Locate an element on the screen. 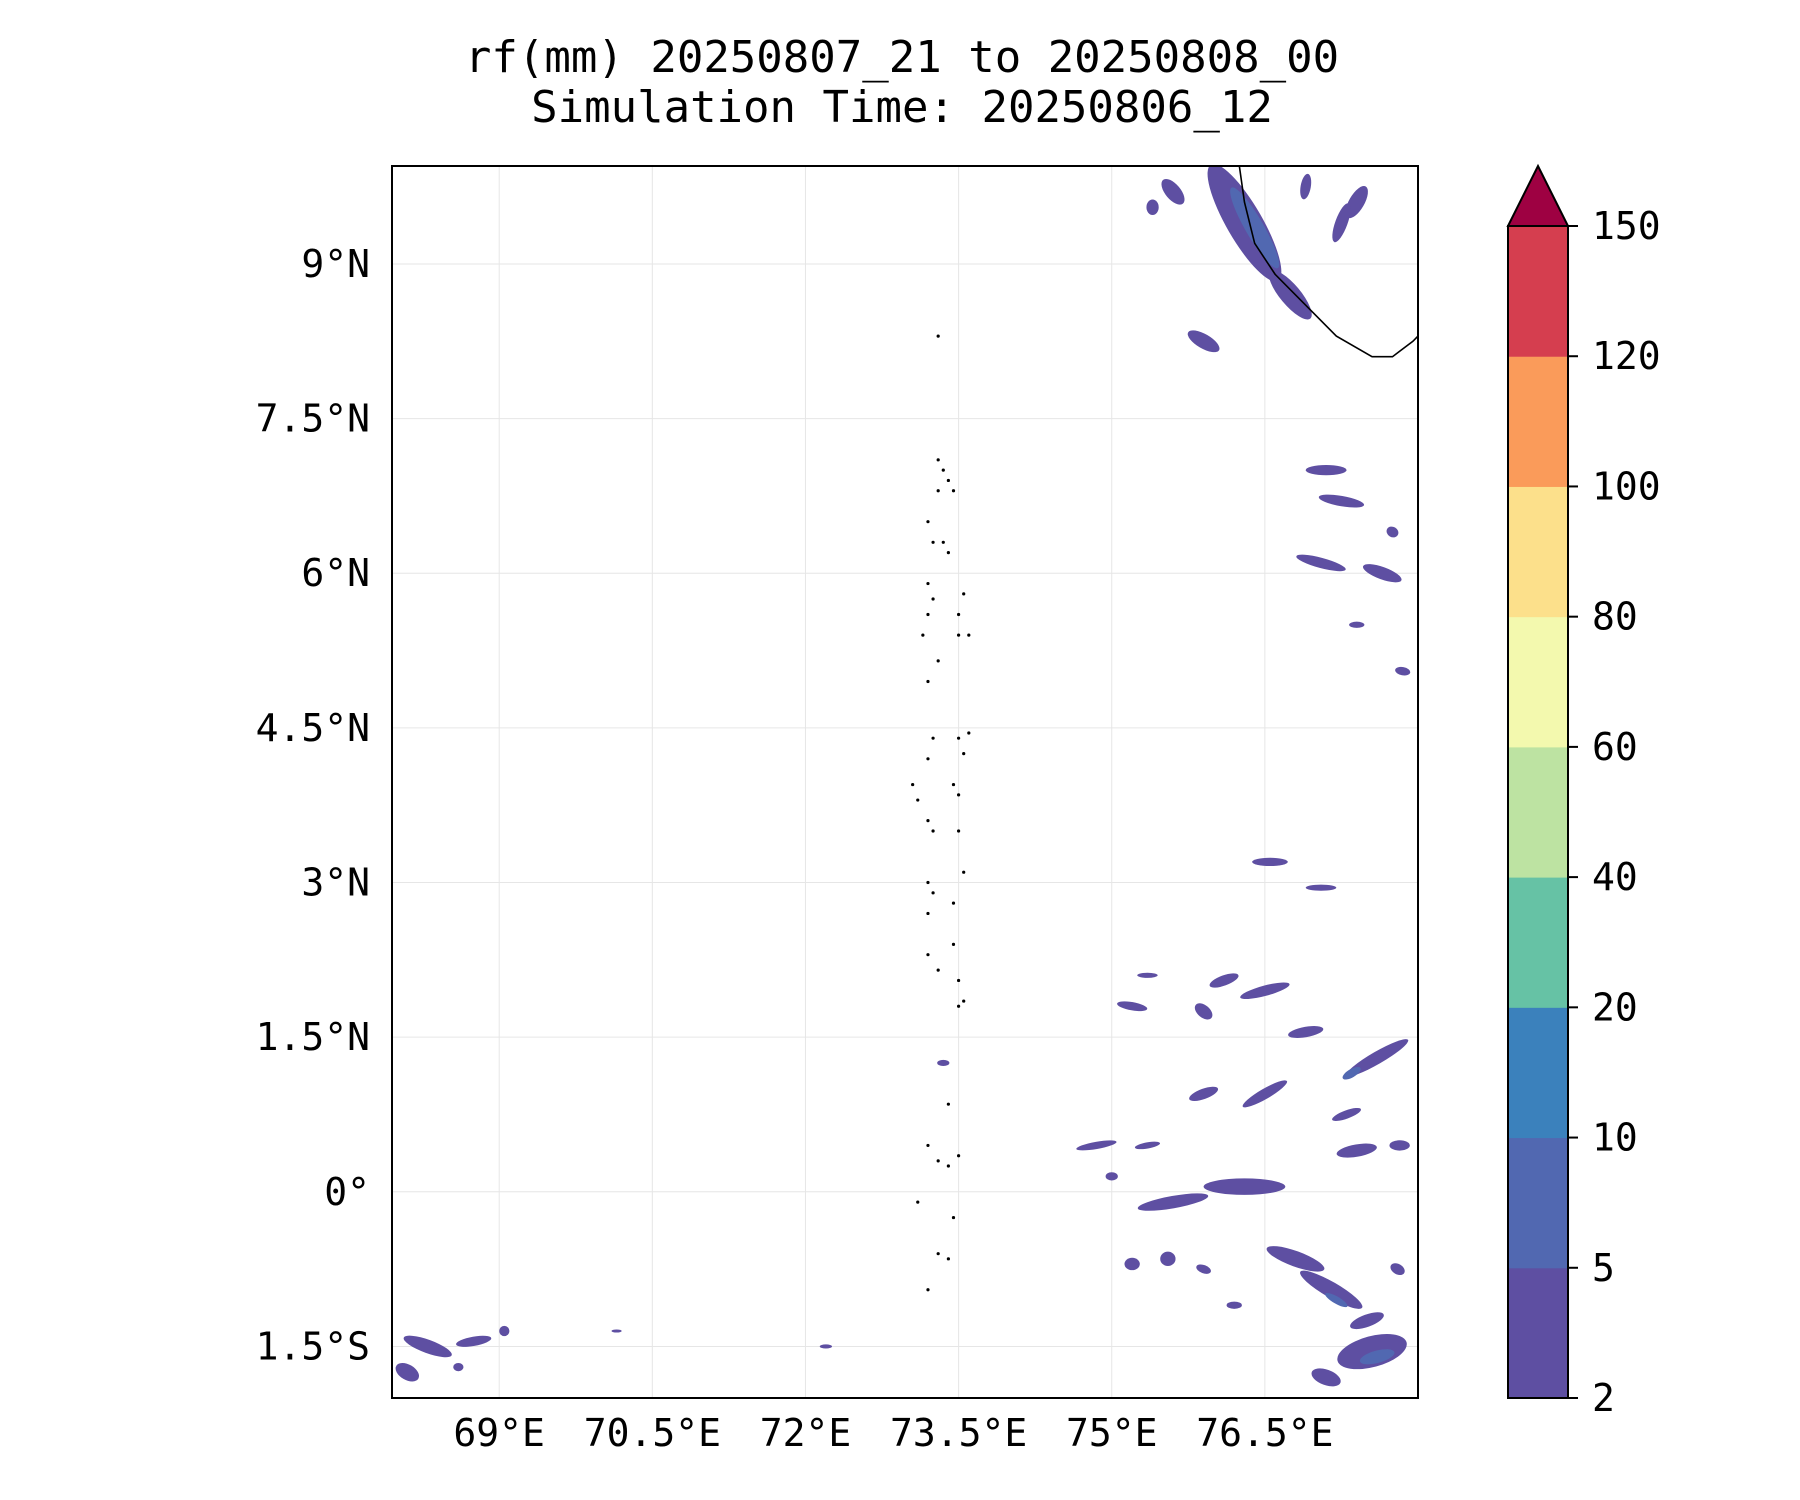 The width and height of the screenshot is (1800, 1500). colorbar-extend-arrow is located at coordinates (1538, 195).